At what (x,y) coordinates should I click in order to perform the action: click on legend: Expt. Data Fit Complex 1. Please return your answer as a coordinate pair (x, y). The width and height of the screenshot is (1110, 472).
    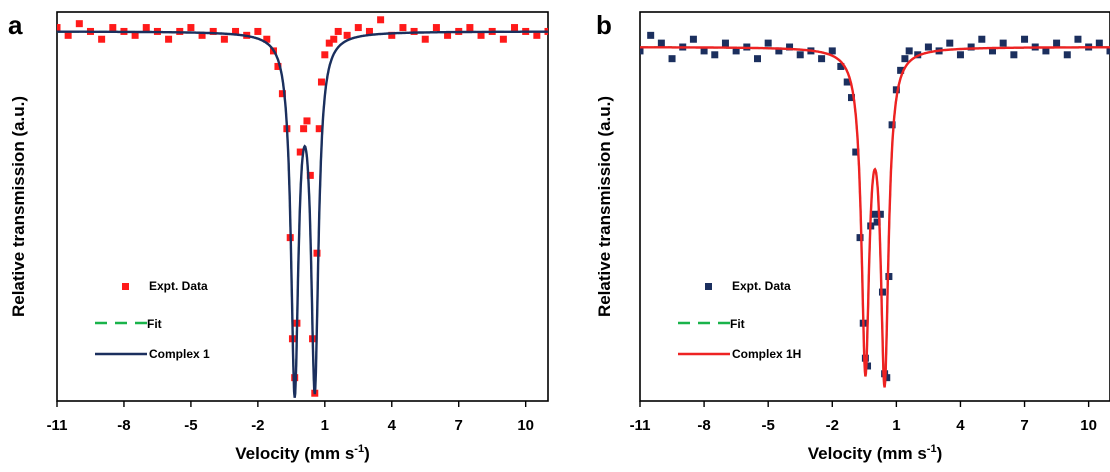
    Looking at the image, I should click on (152, 320).